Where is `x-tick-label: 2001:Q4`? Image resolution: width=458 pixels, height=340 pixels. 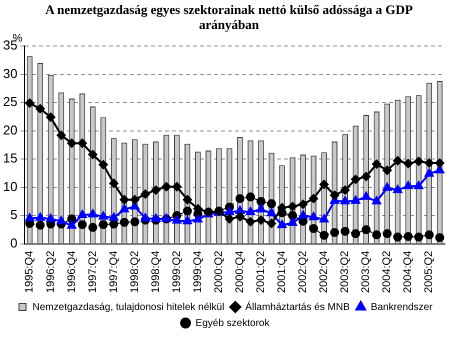 x-tick-label: 2001:Q4 is located at coordinates (282, 271).